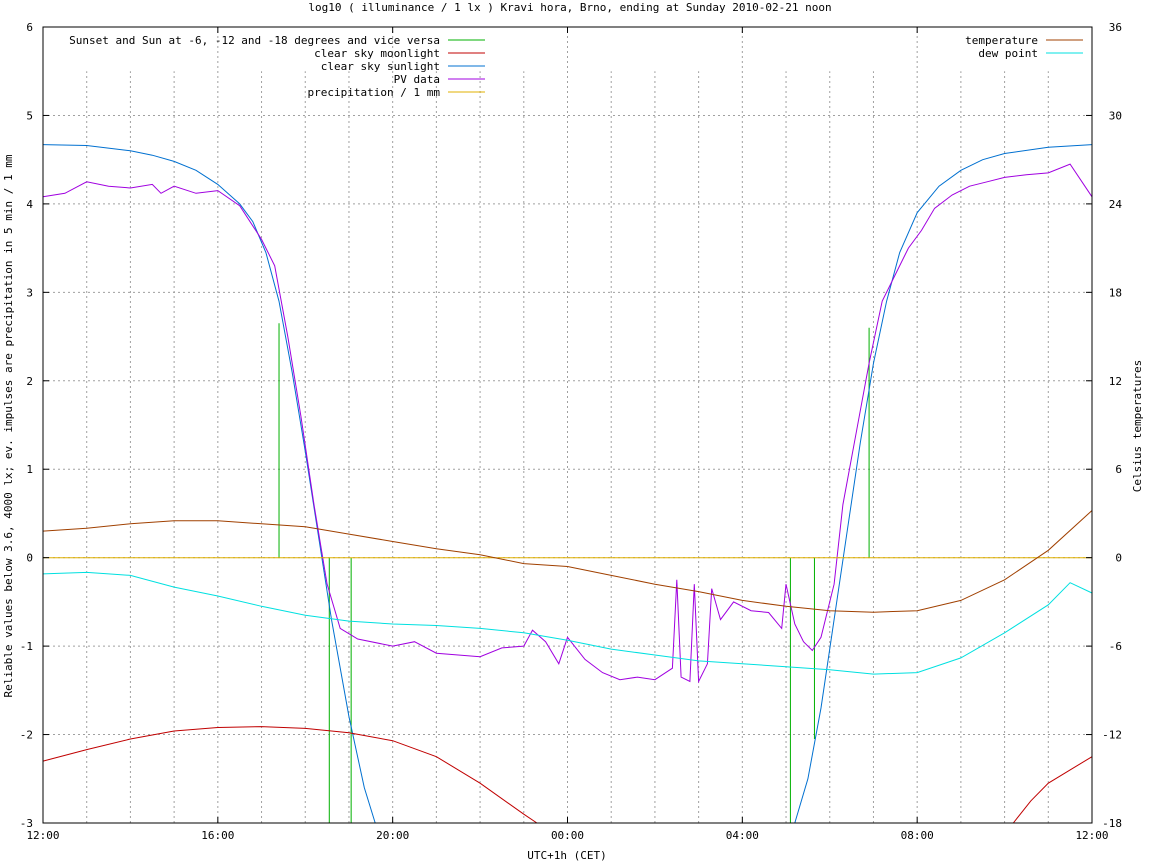 Image resolution: width=1151 pixels, height=863 pixels. Describe the element at coordinates (566, 855) in the screenshot. I see `x-axis-label: UTC+1h (CET)` at that location.